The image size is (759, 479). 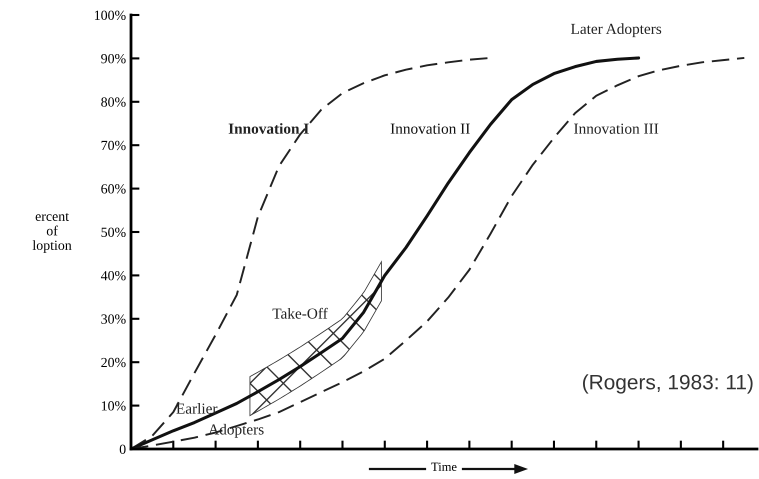 I want to click on y-tick-label: 70%, so click(x=114, y=145).